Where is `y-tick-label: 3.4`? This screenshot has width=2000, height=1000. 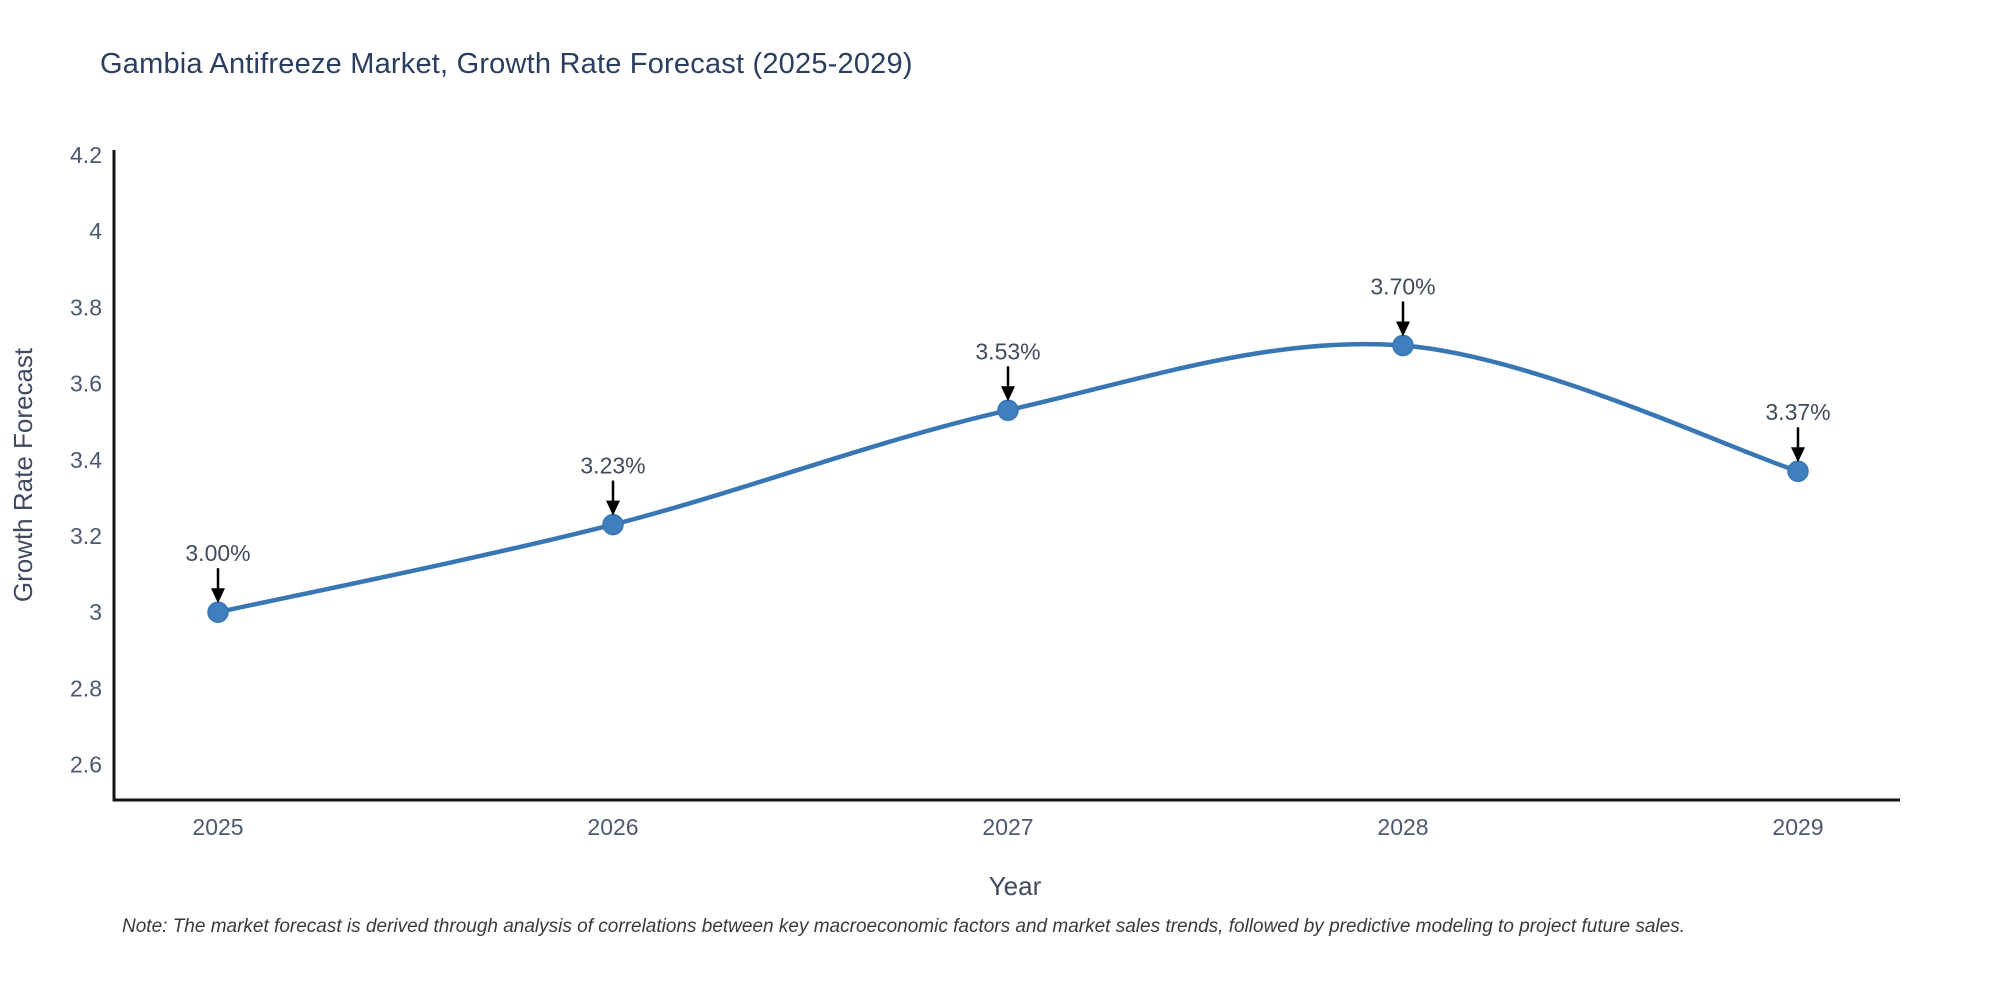 y-tick-label: 3.4 is located at coordinates (86, 460).